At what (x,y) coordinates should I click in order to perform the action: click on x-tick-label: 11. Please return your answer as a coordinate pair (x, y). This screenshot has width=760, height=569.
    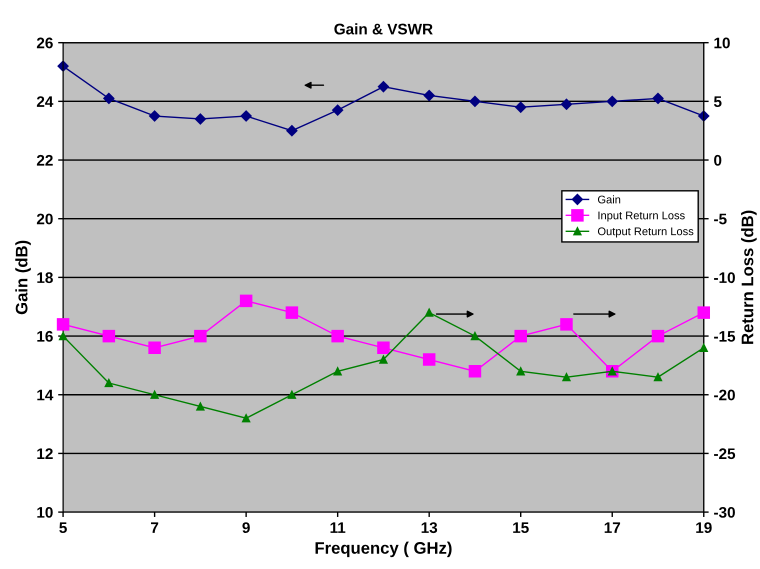
    Looking at the image, I should click on (338, 527).